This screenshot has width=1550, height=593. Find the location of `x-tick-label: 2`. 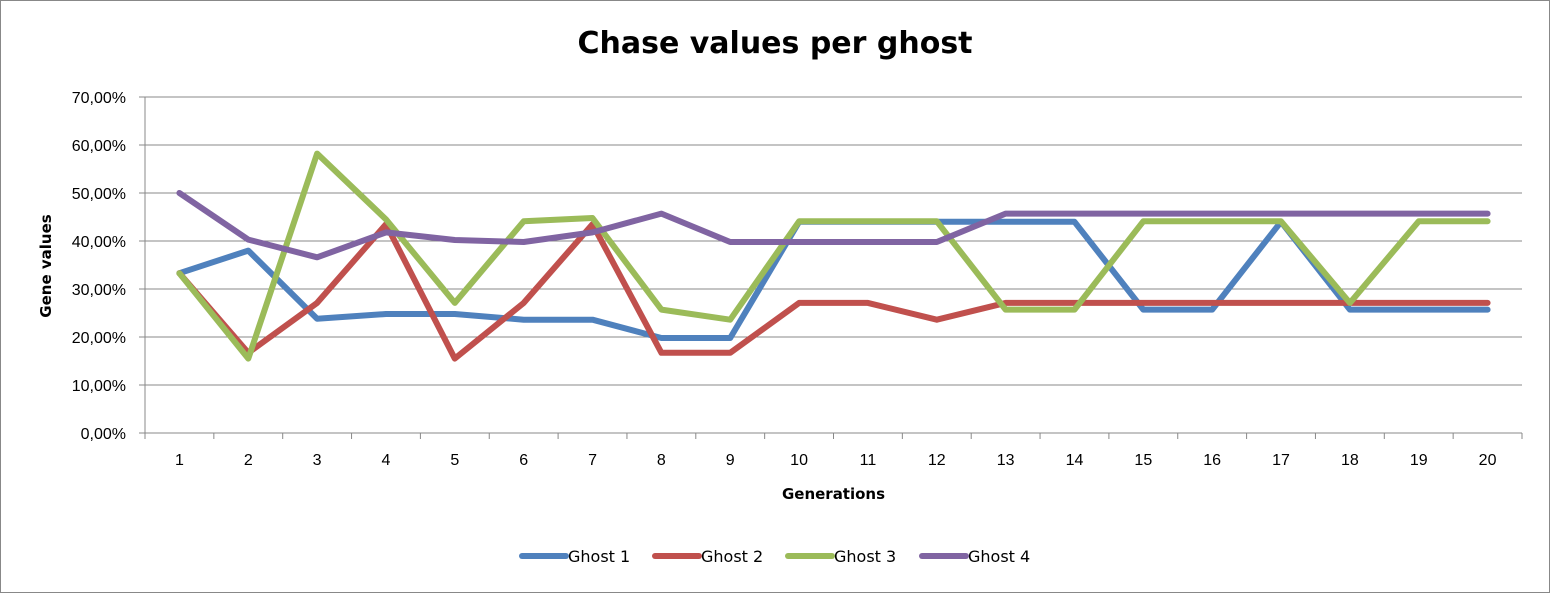

x-tick-label: 2 is located at coordinates (248, 460).